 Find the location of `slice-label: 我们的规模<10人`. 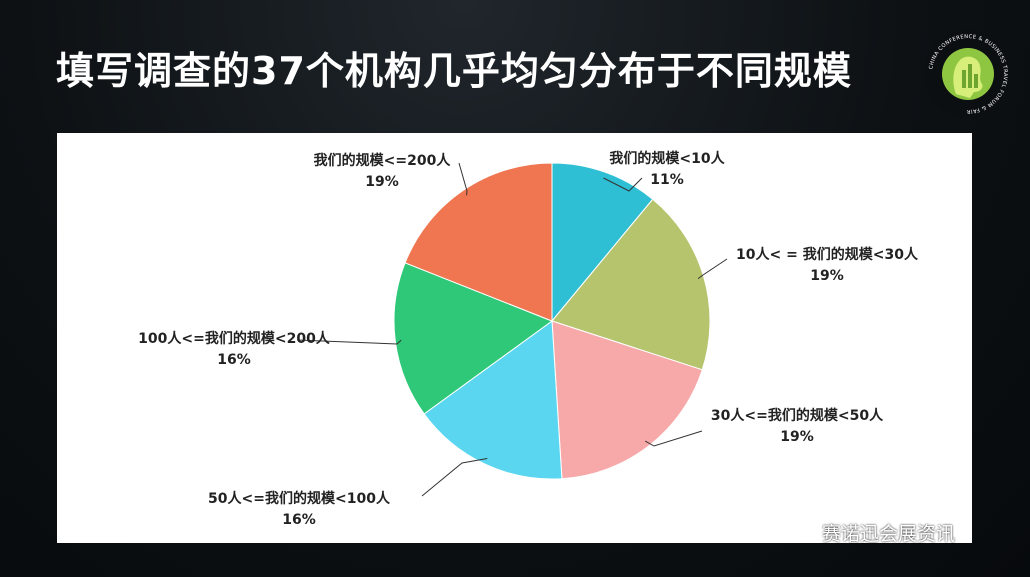

slice-label: 我们的规模<10人 is located at coordinates (667, 158).